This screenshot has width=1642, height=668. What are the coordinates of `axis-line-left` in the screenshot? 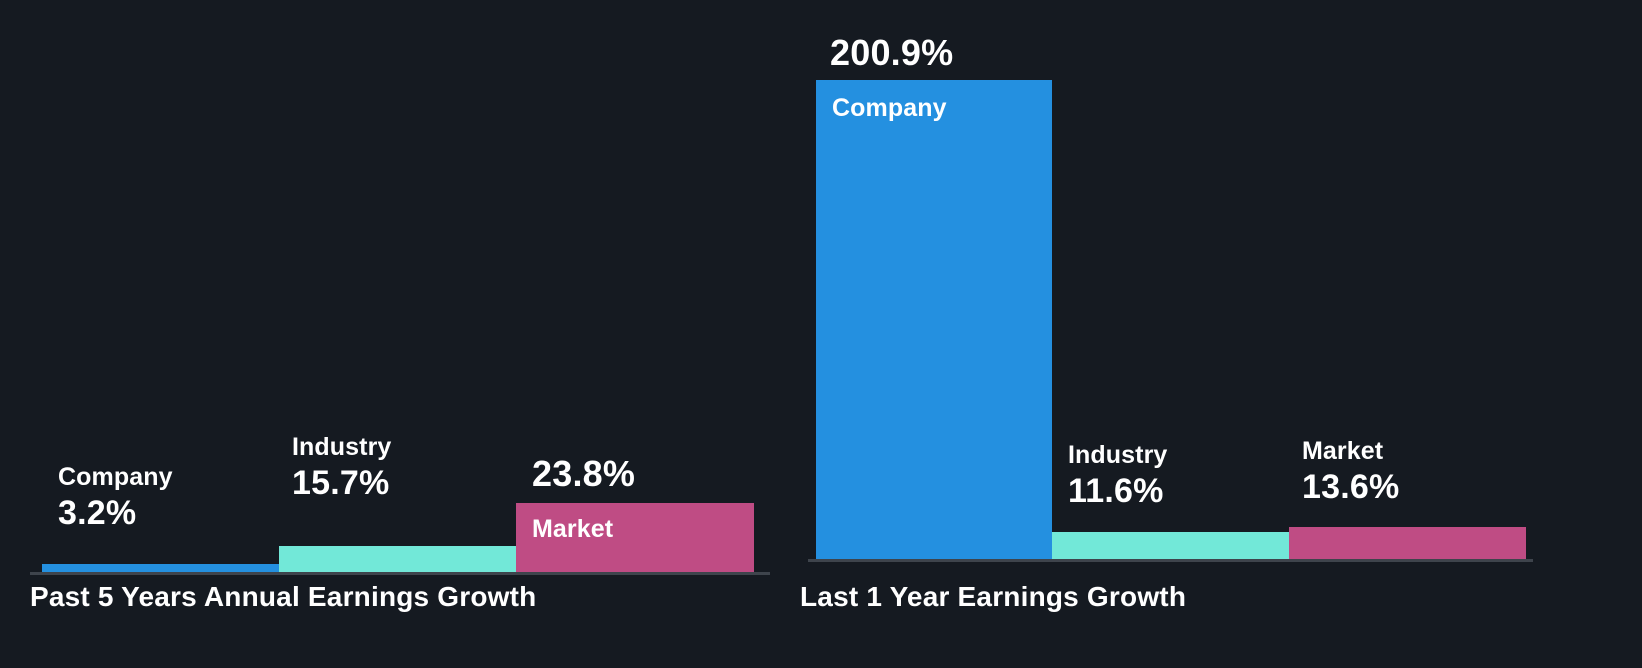 It's located at (400, 573).